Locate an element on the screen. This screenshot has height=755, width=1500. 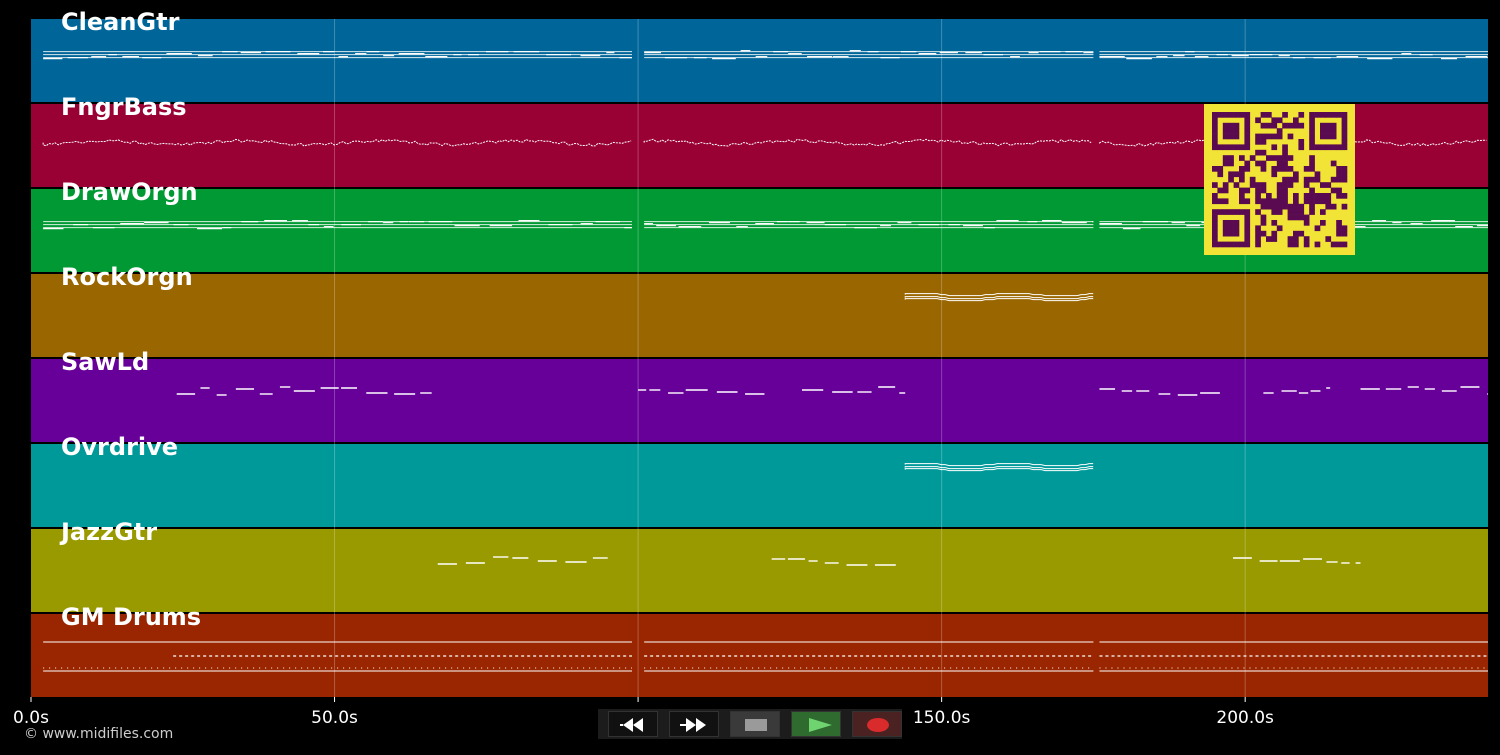
record-button is located at coordinates (877, 724).